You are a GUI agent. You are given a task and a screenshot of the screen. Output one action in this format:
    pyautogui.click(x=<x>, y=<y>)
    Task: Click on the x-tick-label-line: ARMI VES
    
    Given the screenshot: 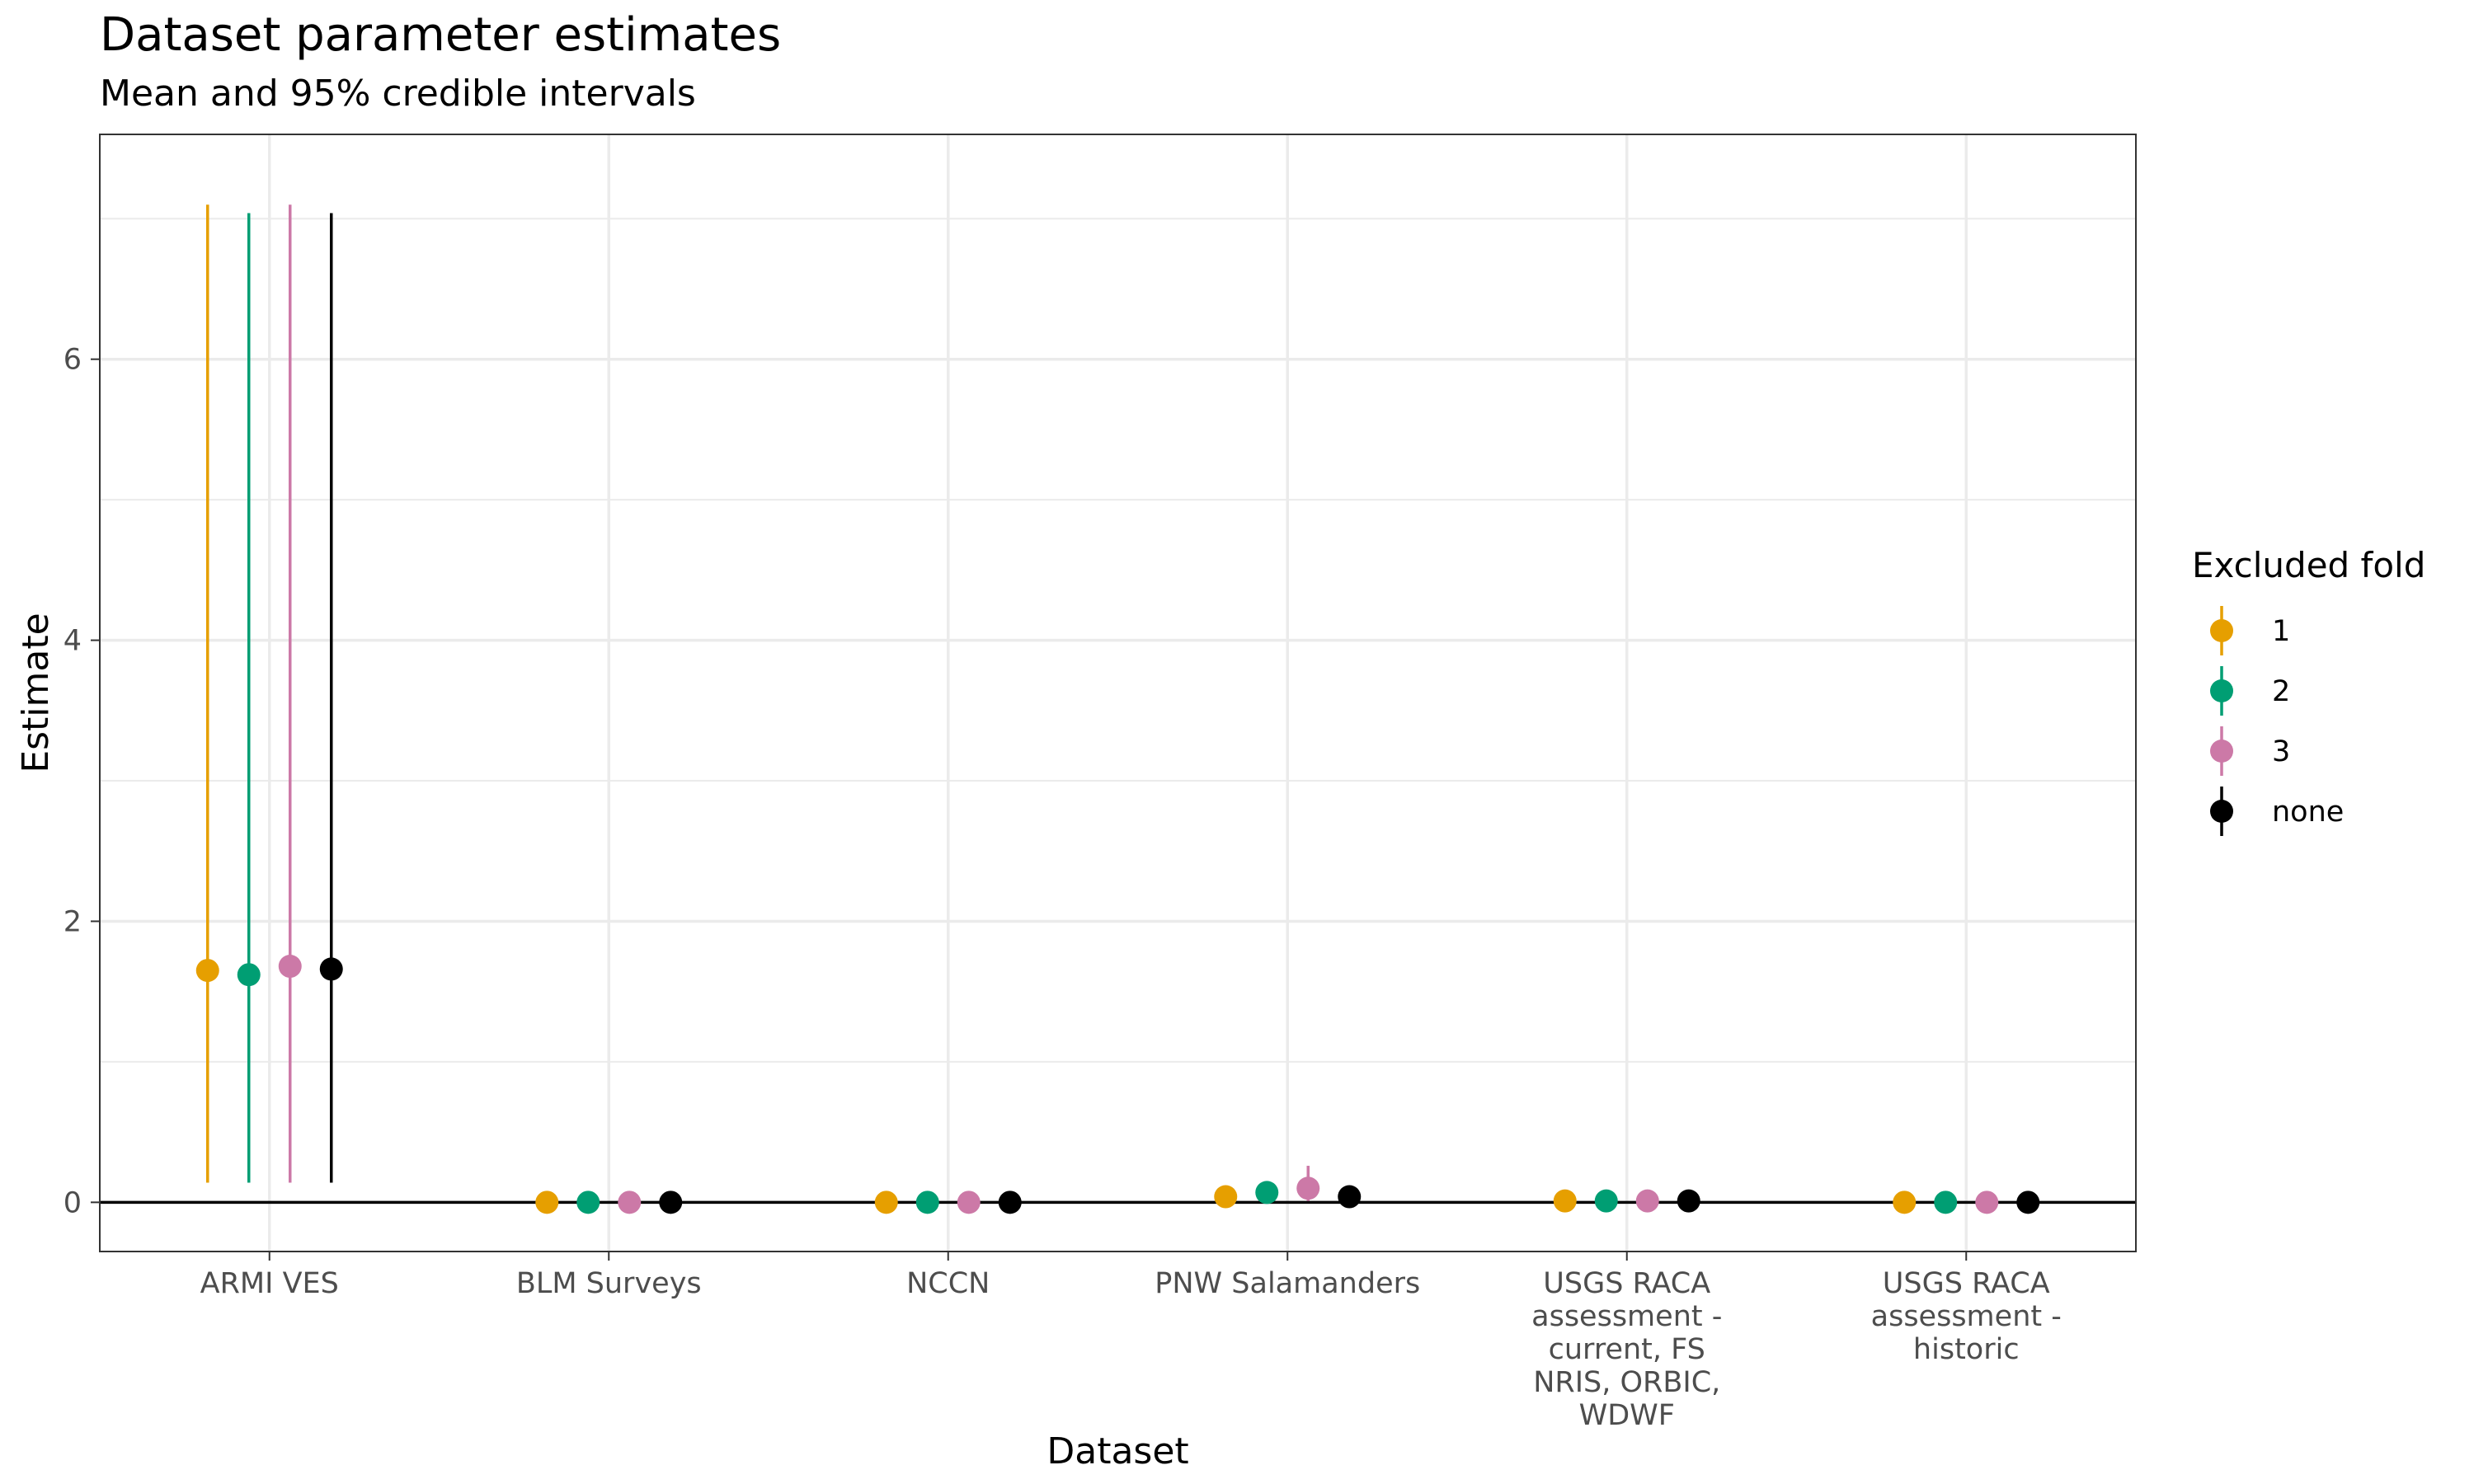 What is the action you would take?
    pyautogui.click(x=269, y=1283)
    